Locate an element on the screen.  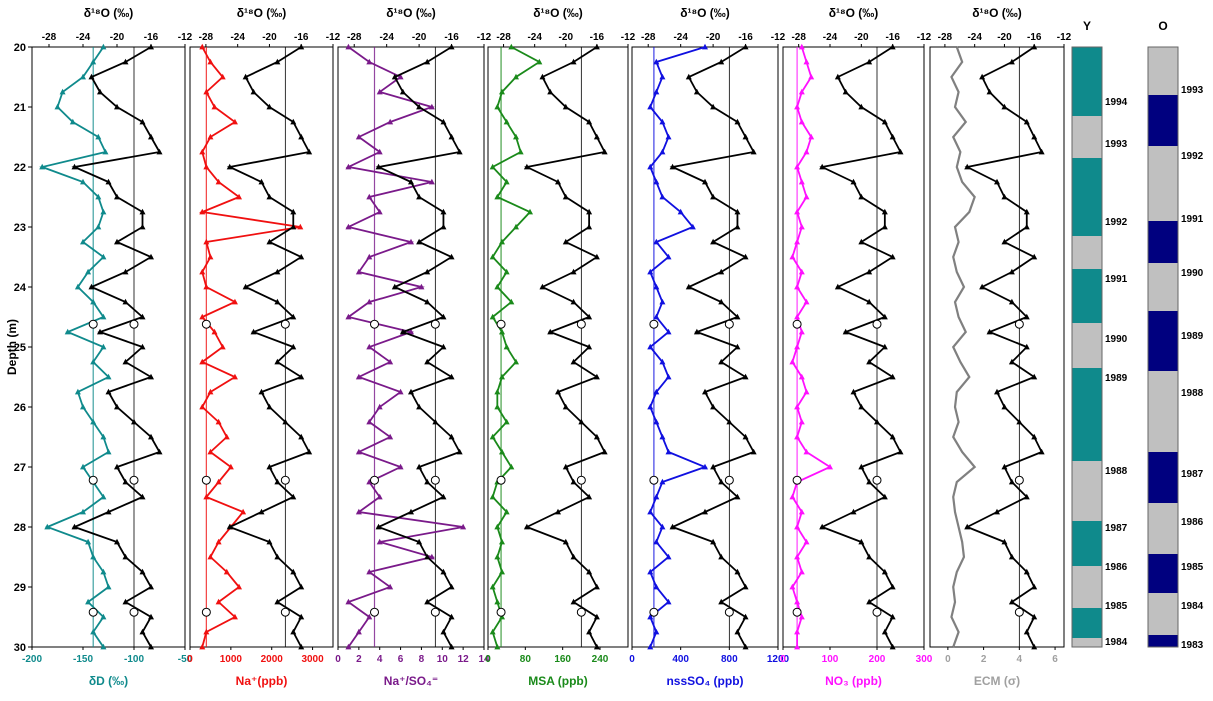
depth-tick-label: 29 is located at coordinates (20, 588).